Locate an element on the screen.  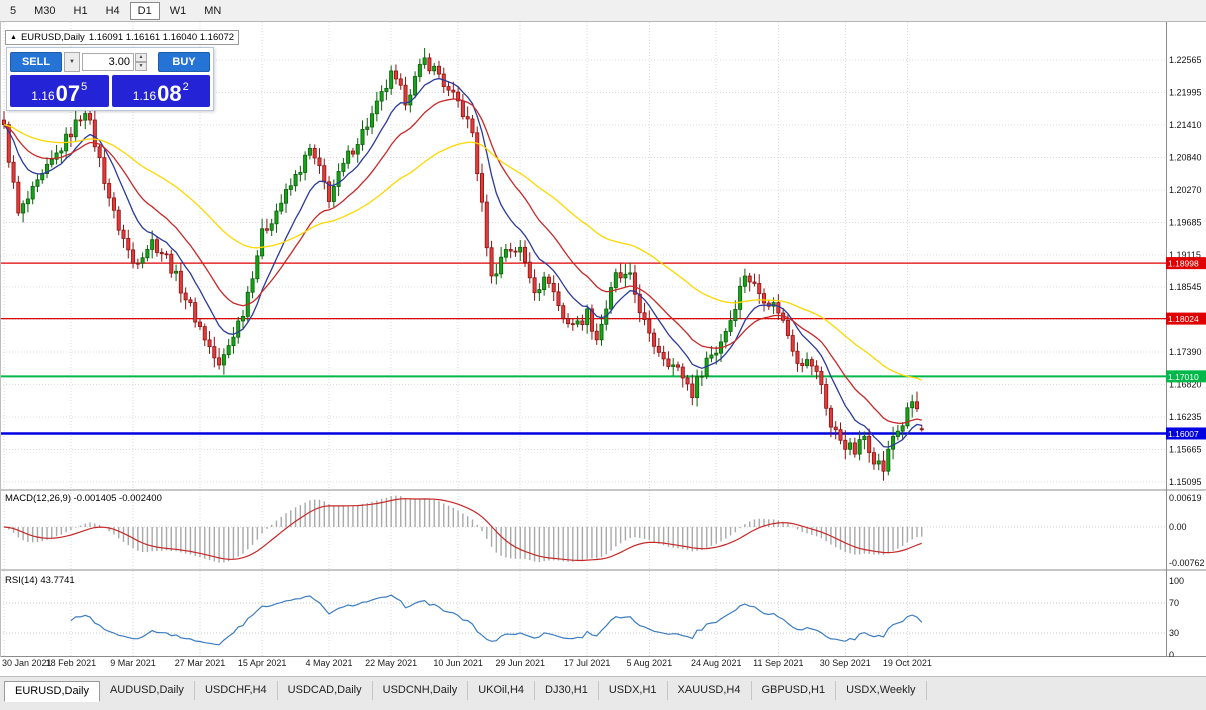
date-axis-label: 24 Aug 2021 is located at coordinates (716, 663).